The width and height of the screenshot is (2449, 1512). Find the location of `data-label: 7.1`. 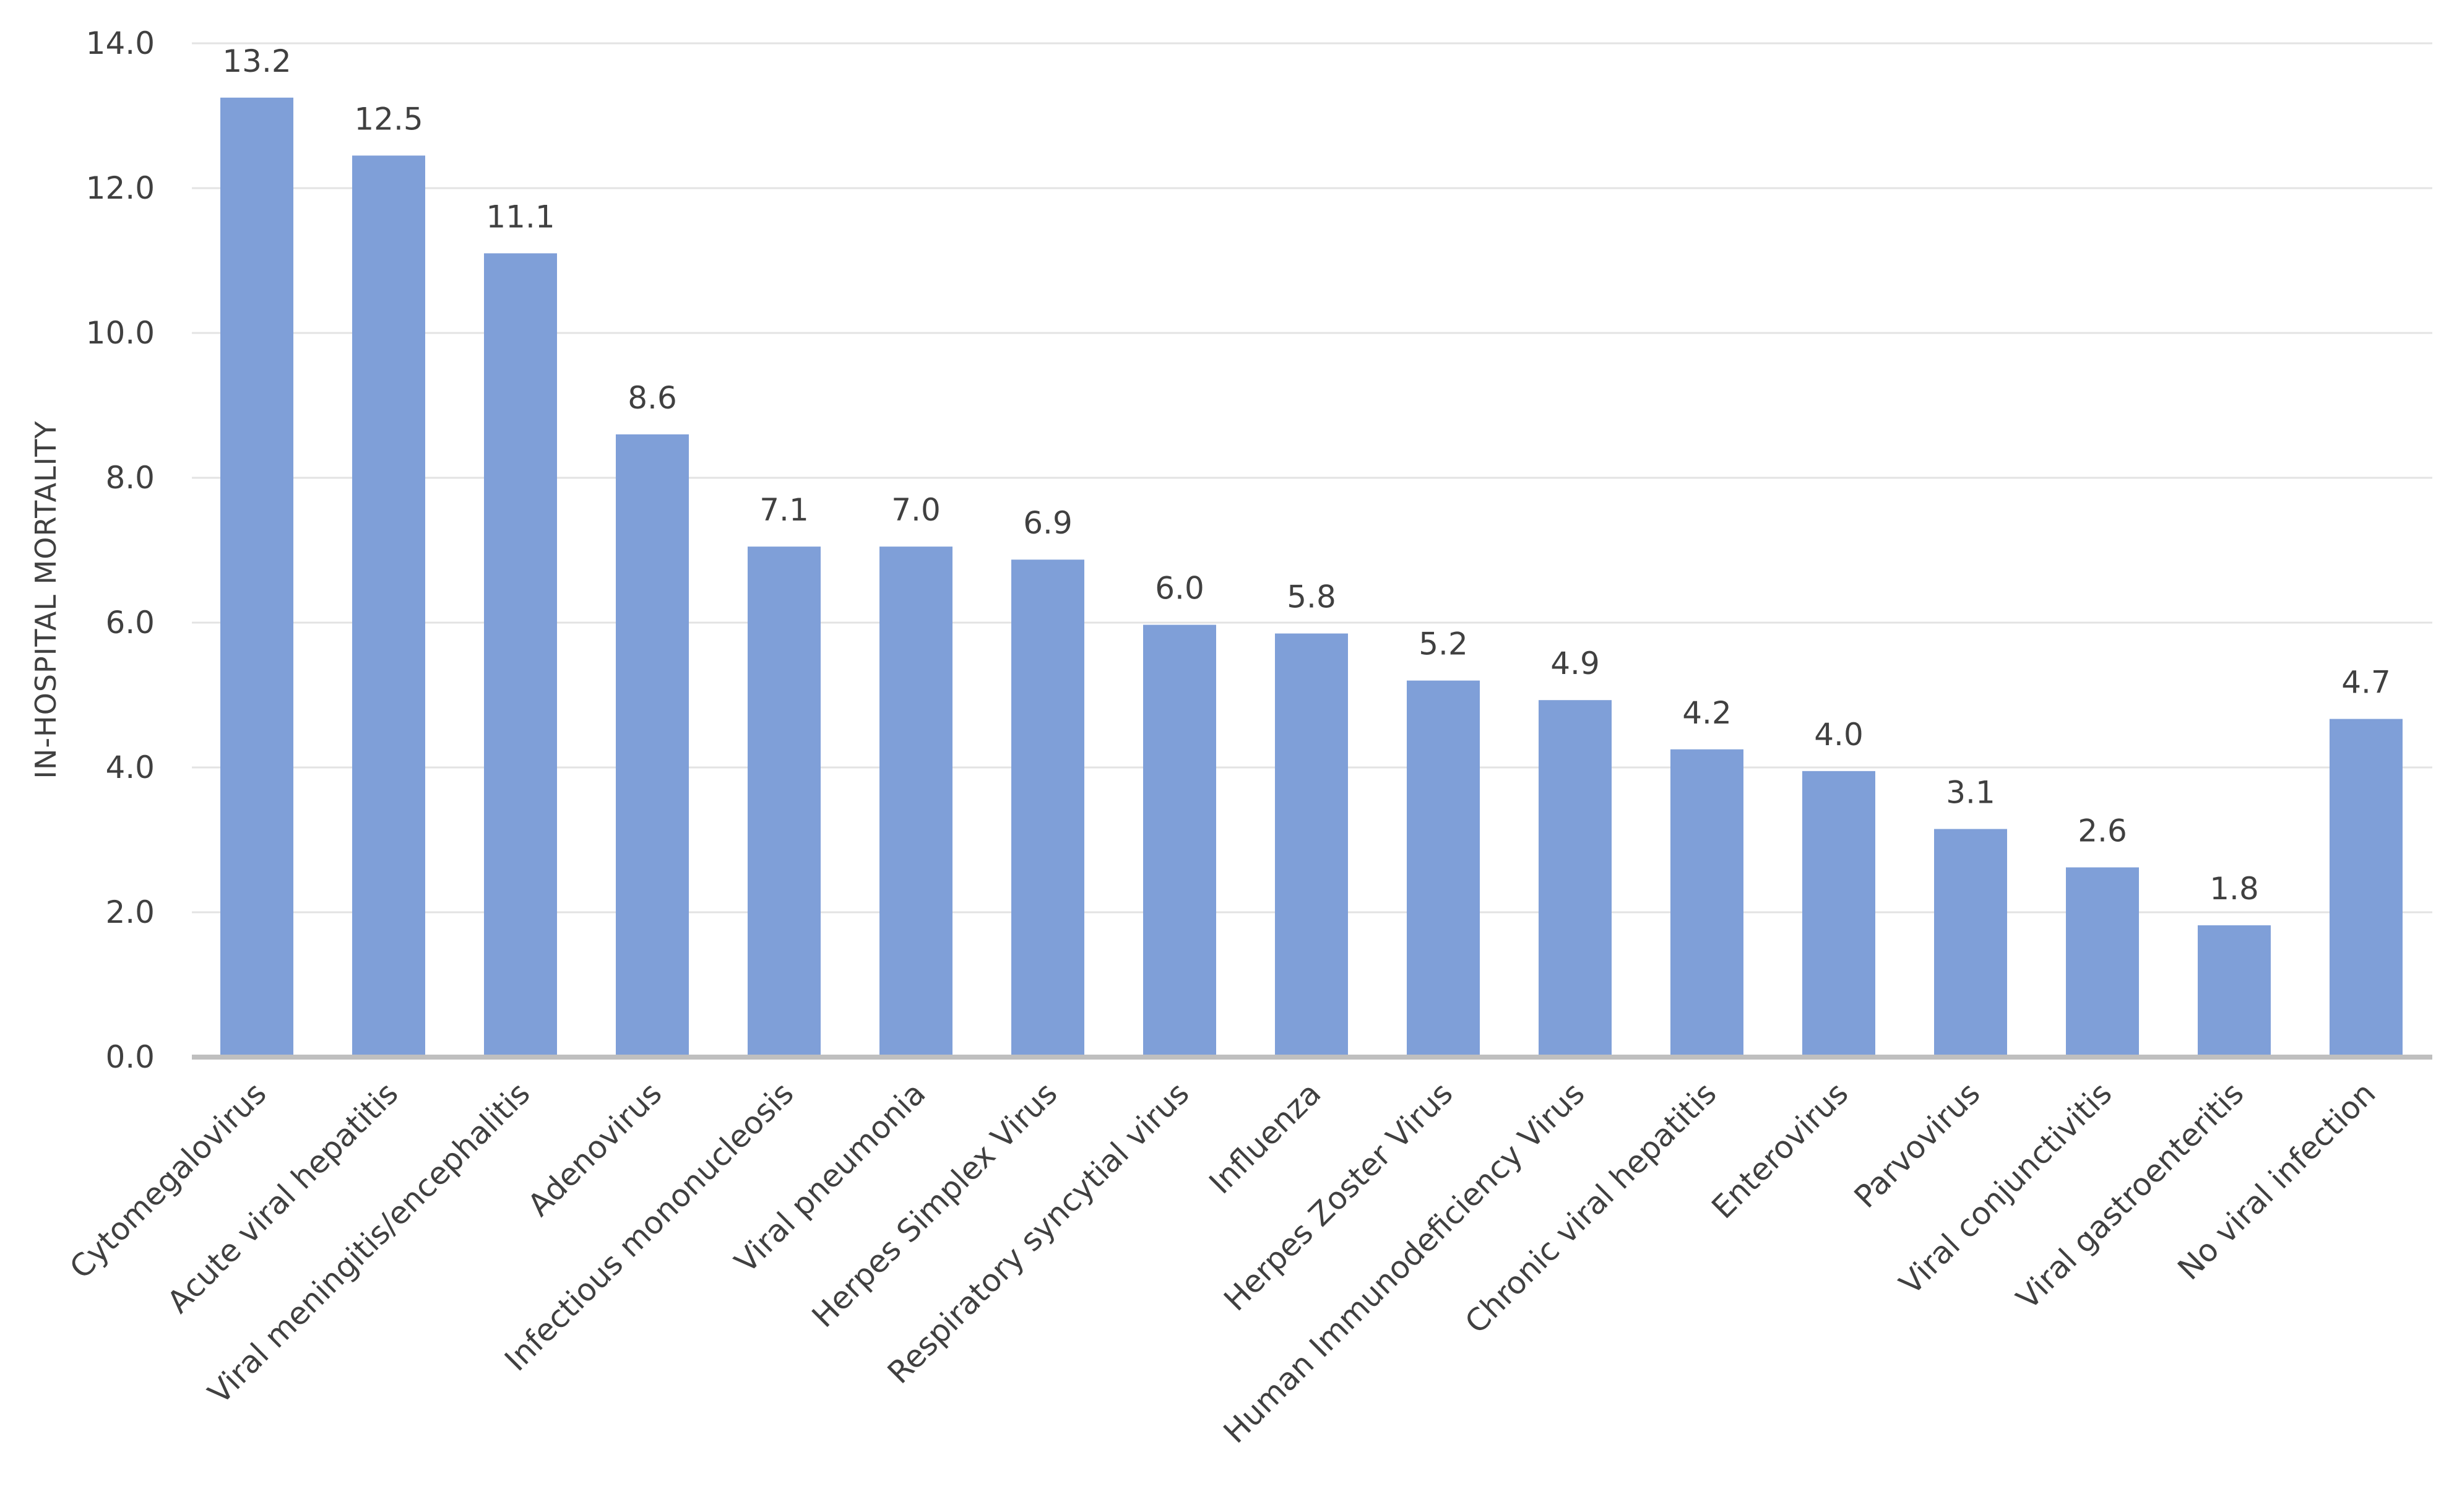

data-label: 7.1 is located at coordinates (784, 510).